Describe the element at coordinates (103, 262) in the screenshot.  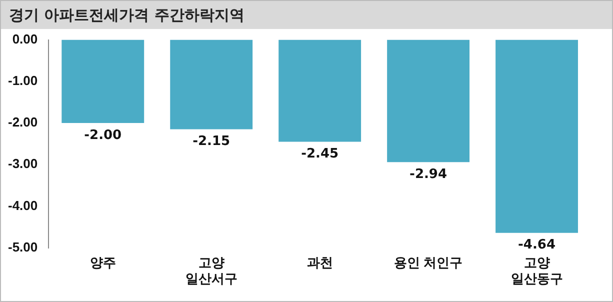
I see `x-tick-label: 양주` at that location.